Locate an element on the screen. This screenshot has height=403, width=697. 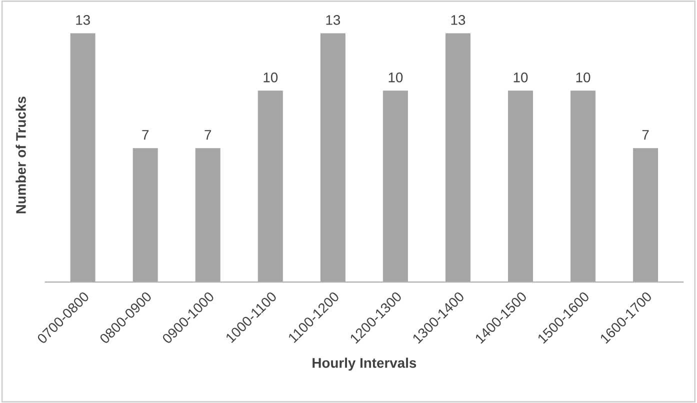
y-axis-title: Number of Trucks is located at coordinates (21, 155).